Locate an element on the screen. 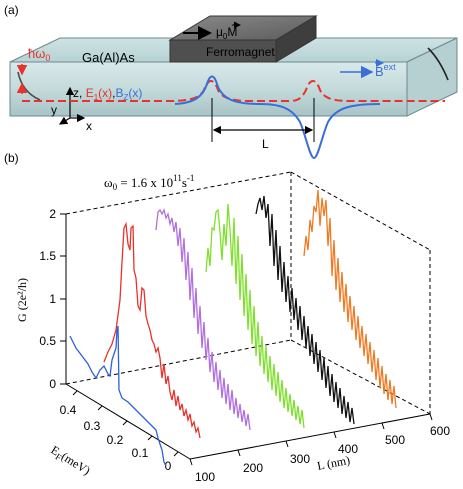 The image size is (463, 489). y-axis-label: y is located at coordinates (54, 110).